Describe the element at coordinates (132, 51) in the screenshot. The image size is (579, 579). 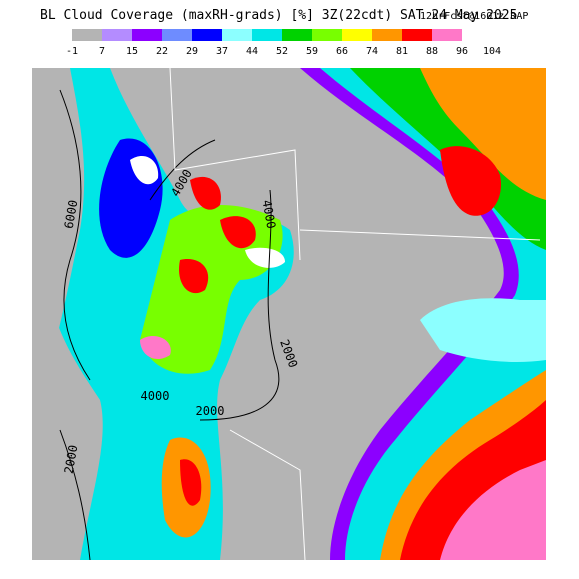
I see `colorbar-label: 15` at that location.